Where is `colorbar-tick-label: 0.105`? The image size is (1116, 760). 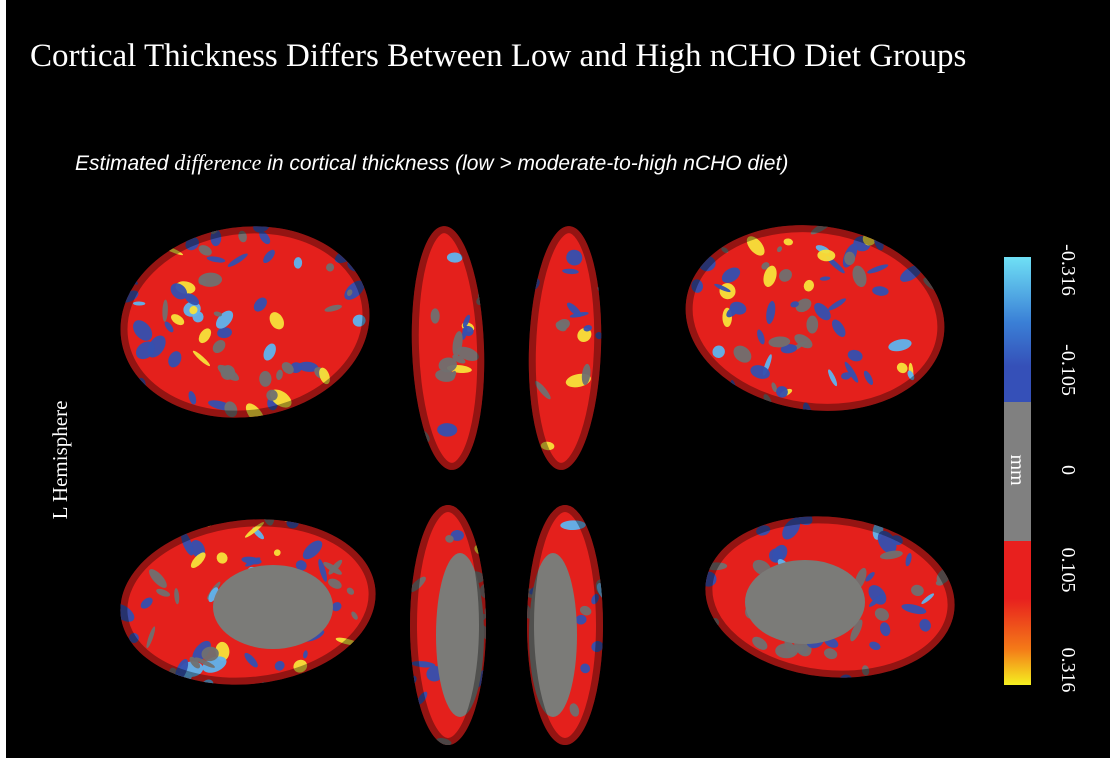 colorbar-tick-label: 0.105 is located at coordinates (1068, 570).